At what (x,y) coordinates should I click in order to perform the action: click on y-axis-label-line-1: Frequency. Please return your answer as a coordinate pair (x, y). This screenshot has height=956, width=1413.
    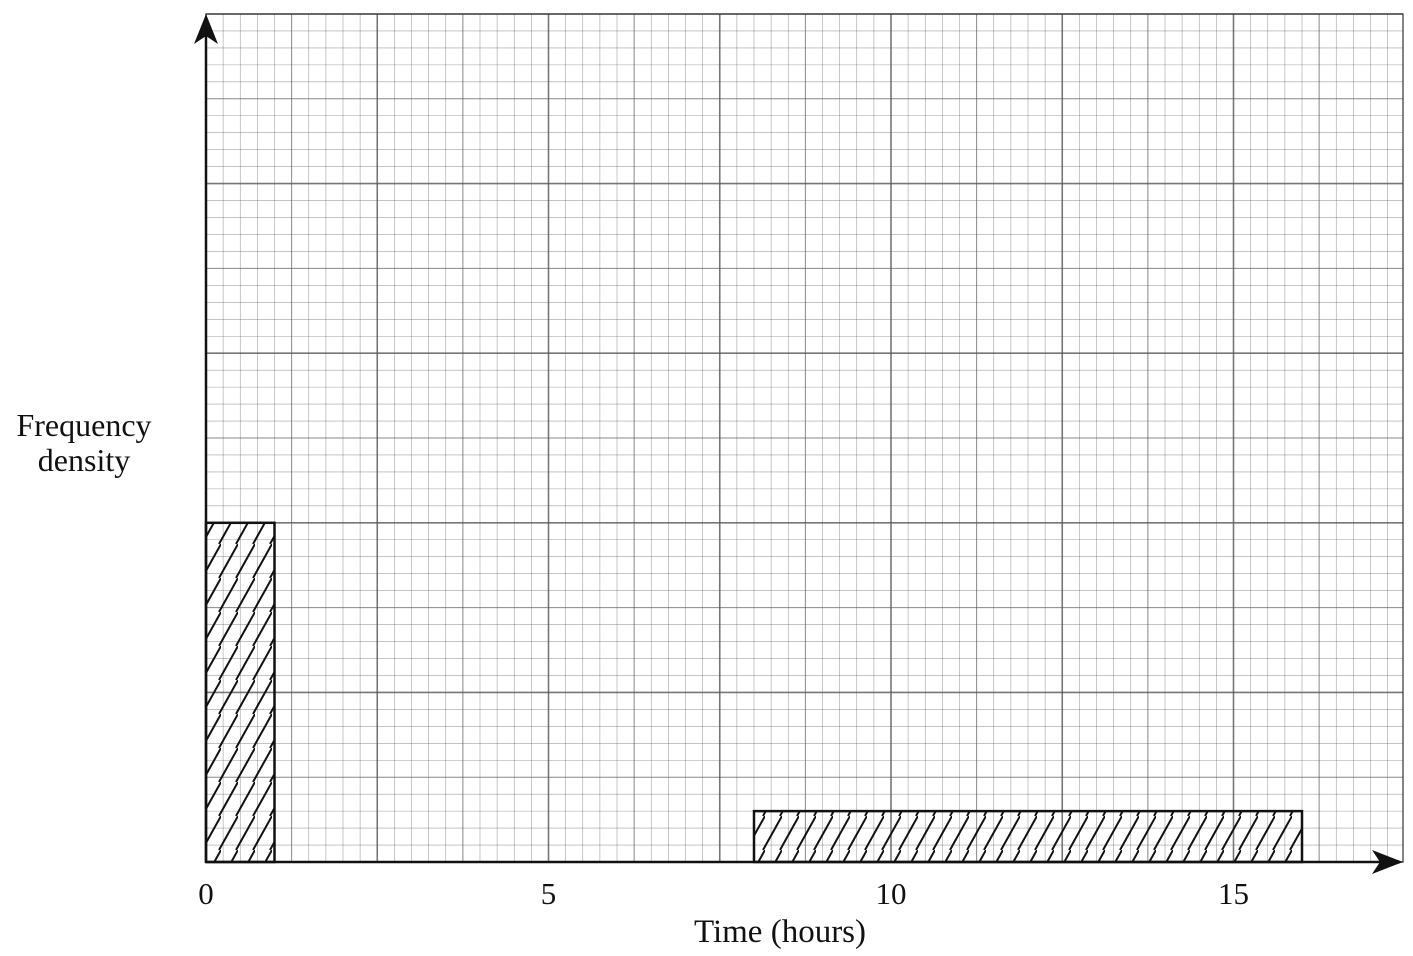
    Looking at the image, I should click on (84, 425).